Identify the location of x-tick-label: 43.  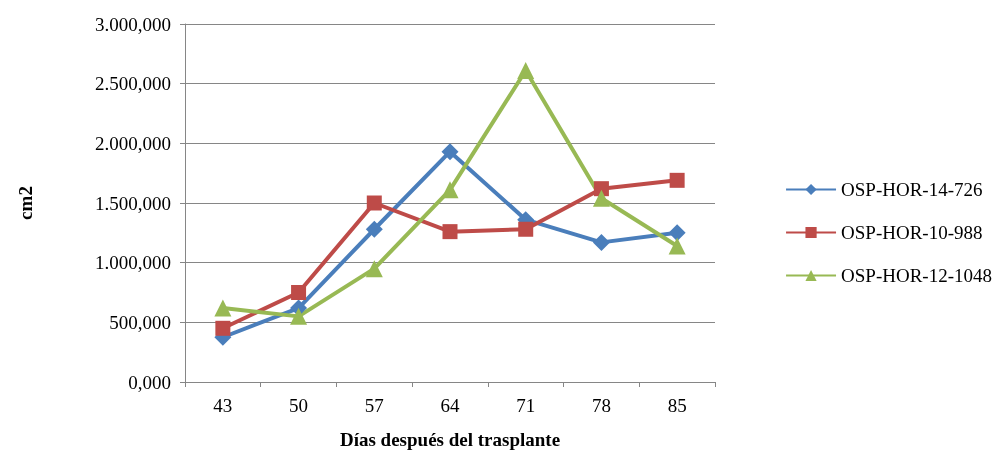
(223, 405).